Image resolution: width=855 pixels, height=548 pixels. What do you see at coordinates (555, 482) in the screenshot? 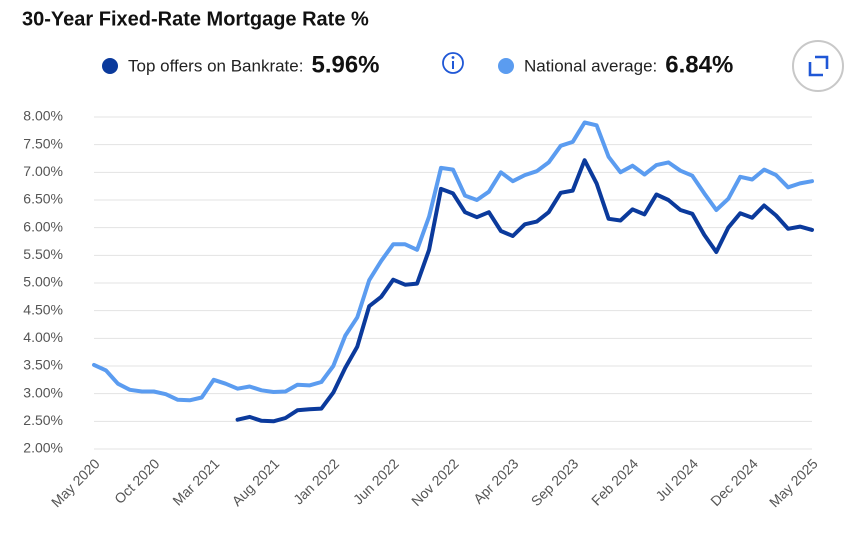
I see `x-tick-label: Sep 2023` at bounding box center [555, 482].